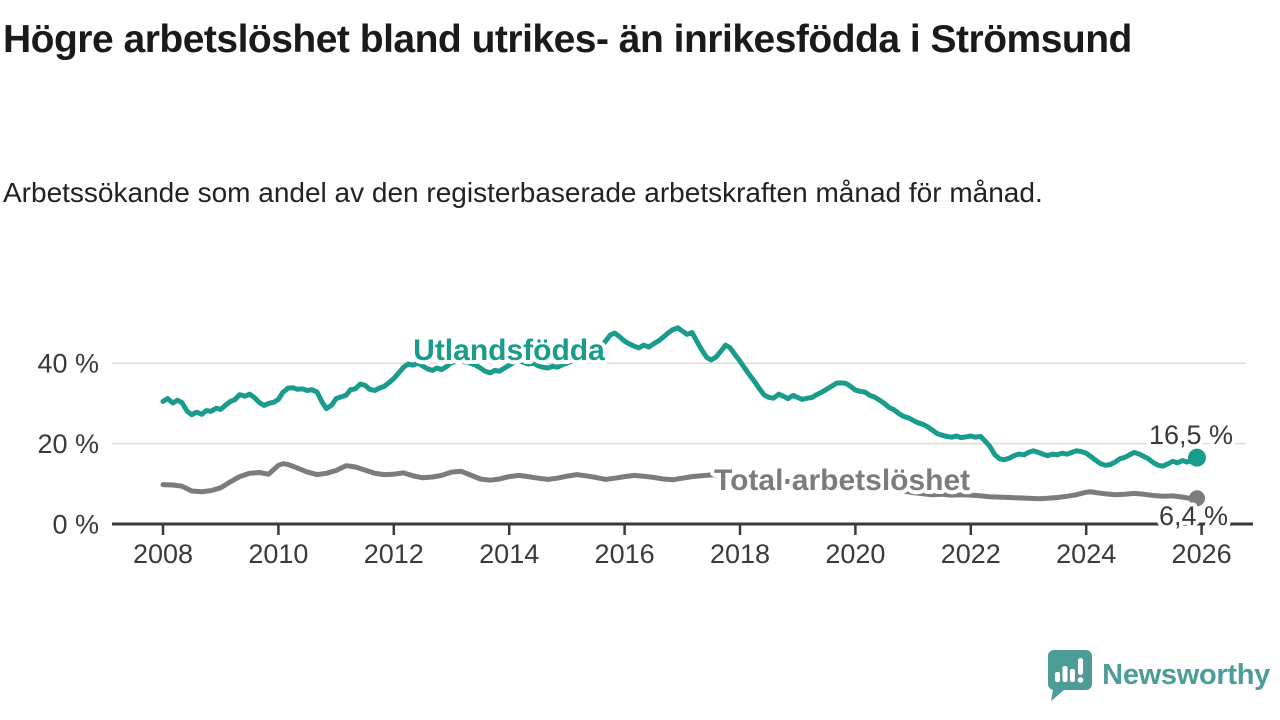 The height and width of the screenshot is (720, 1280). I want to click on y-tick-label-20: 20 %, so click(68, 444).